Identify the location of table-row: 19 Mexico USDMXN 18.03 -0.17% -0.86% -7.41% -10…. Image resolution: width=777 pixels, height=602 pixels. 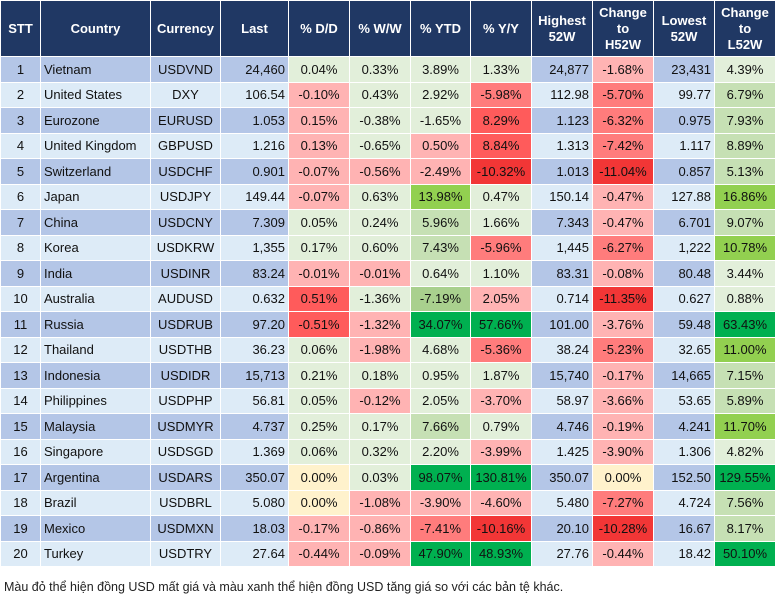
(388, 528).